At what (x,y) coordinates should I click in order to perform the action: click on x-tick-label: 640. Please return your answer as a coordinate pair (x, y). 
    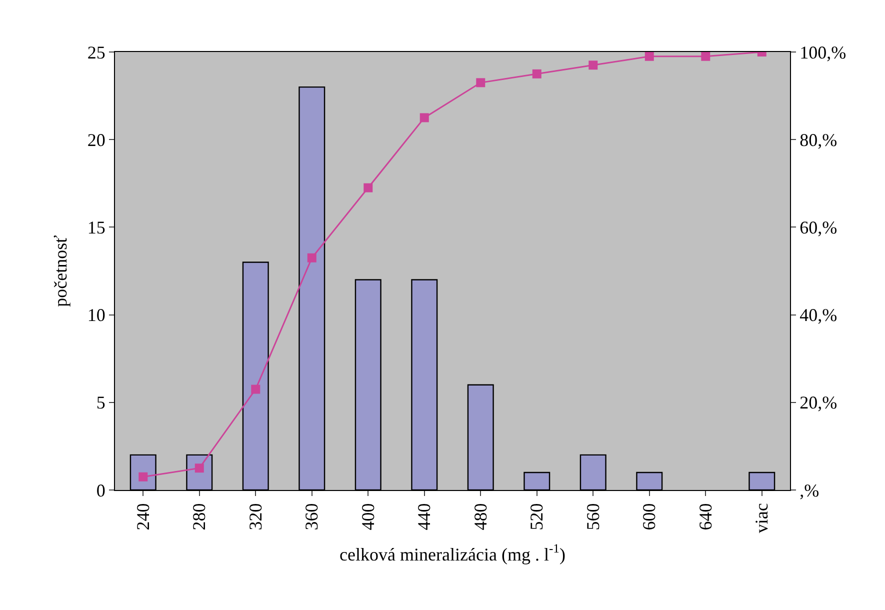
    Looking at the image, I should click on (705, 516).